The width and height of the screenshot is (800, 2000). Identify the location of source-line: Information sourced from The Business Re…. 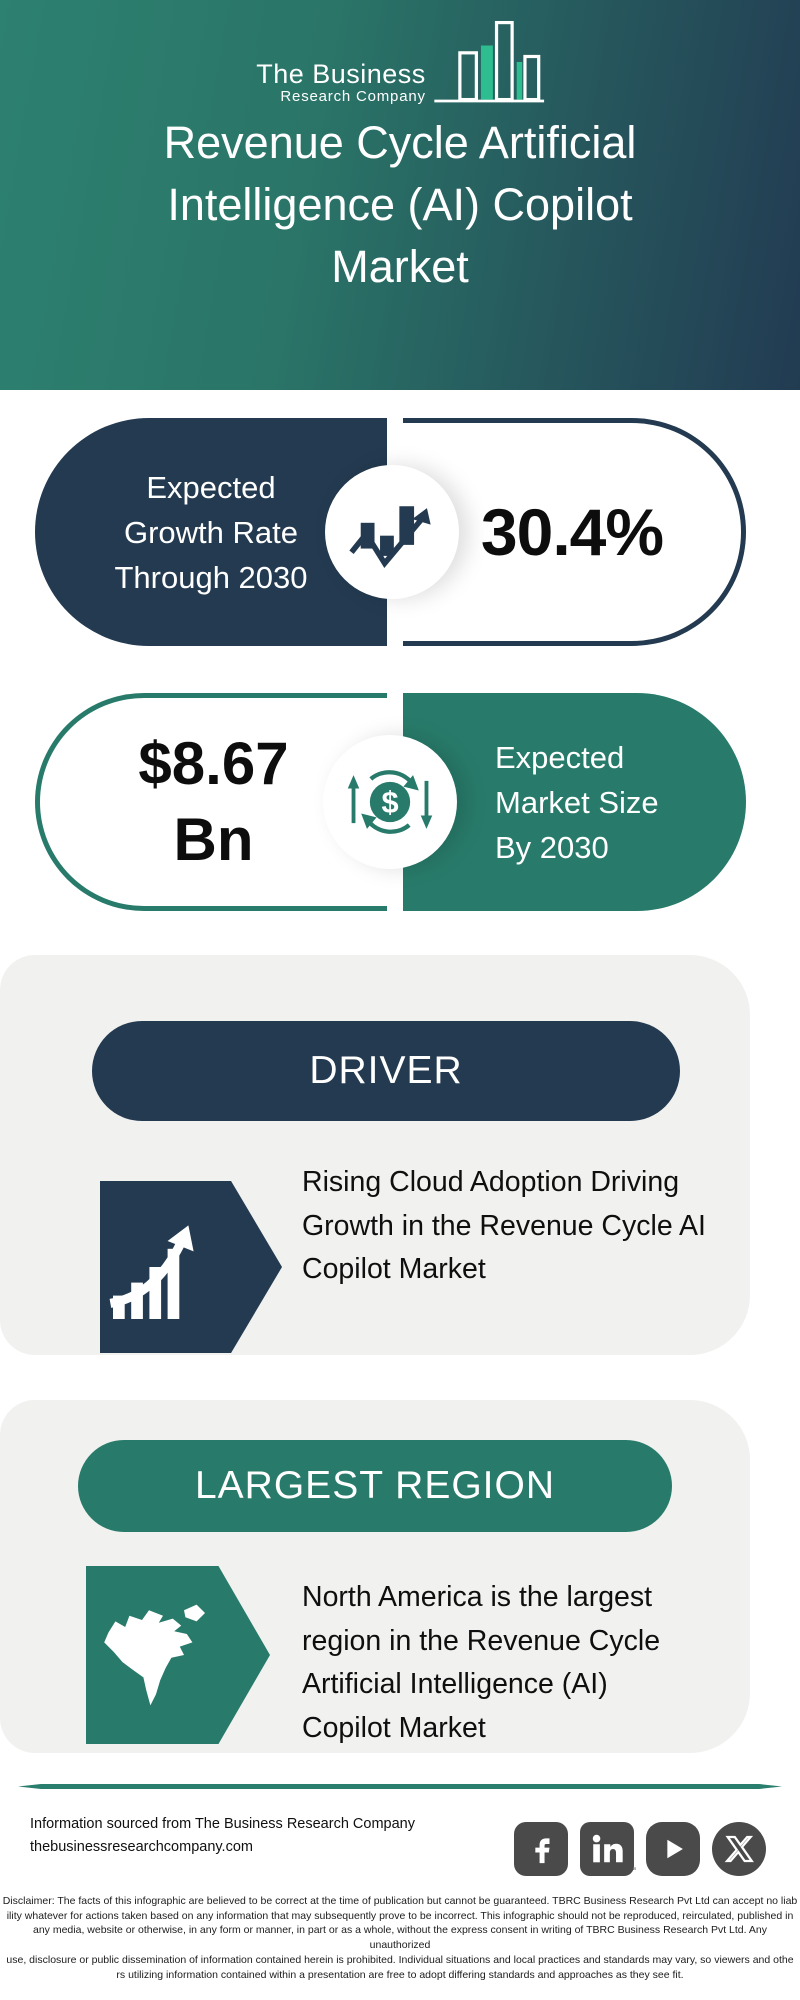
(222, 1824).